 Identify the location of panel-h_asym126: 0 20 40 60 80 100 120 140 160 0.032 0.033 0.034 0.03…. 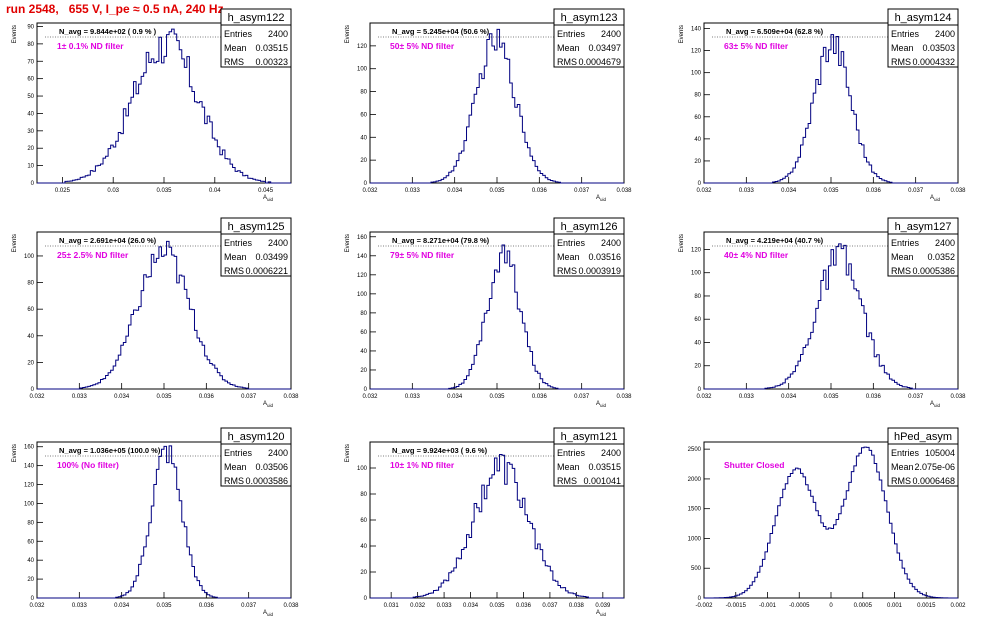
(488, 312).